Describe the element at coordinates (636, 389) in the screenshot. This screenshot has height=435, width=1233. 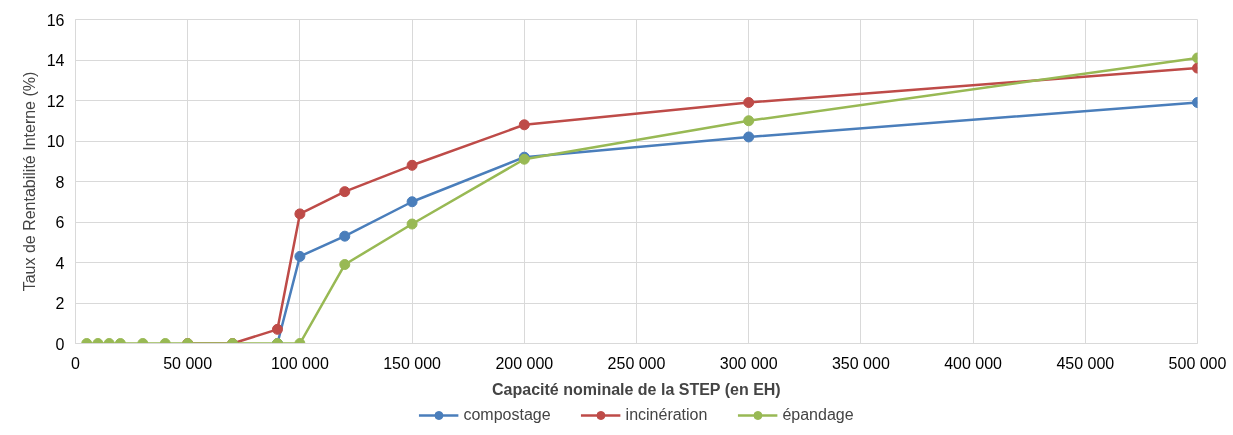
I see `x-axis-title: Capacité nominale de la STEP (en EH)` at that location.